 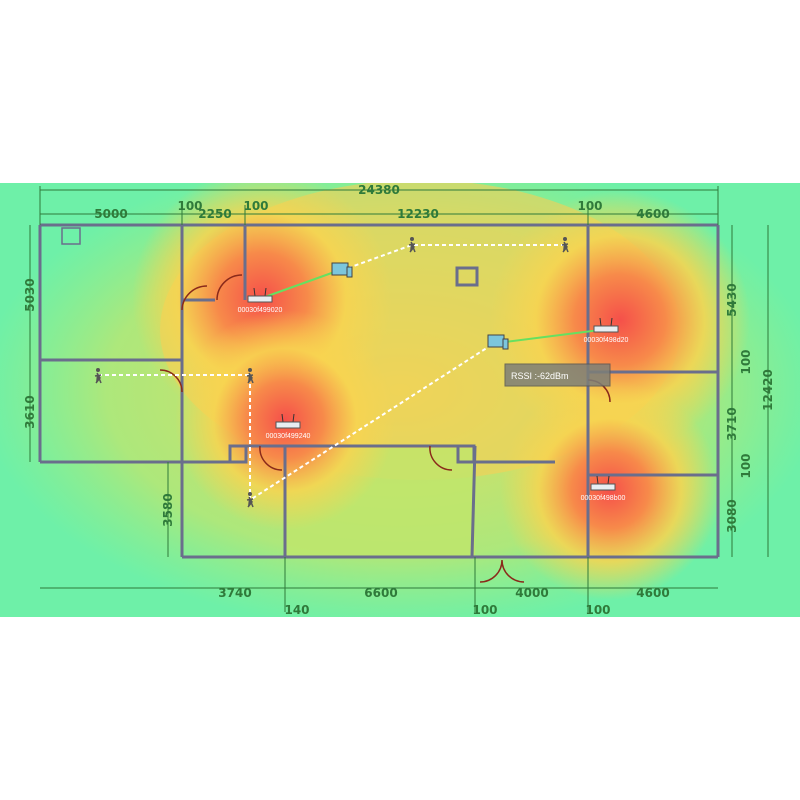 I want to click on access-point: 00030f499020, so click(x=260, y=300).